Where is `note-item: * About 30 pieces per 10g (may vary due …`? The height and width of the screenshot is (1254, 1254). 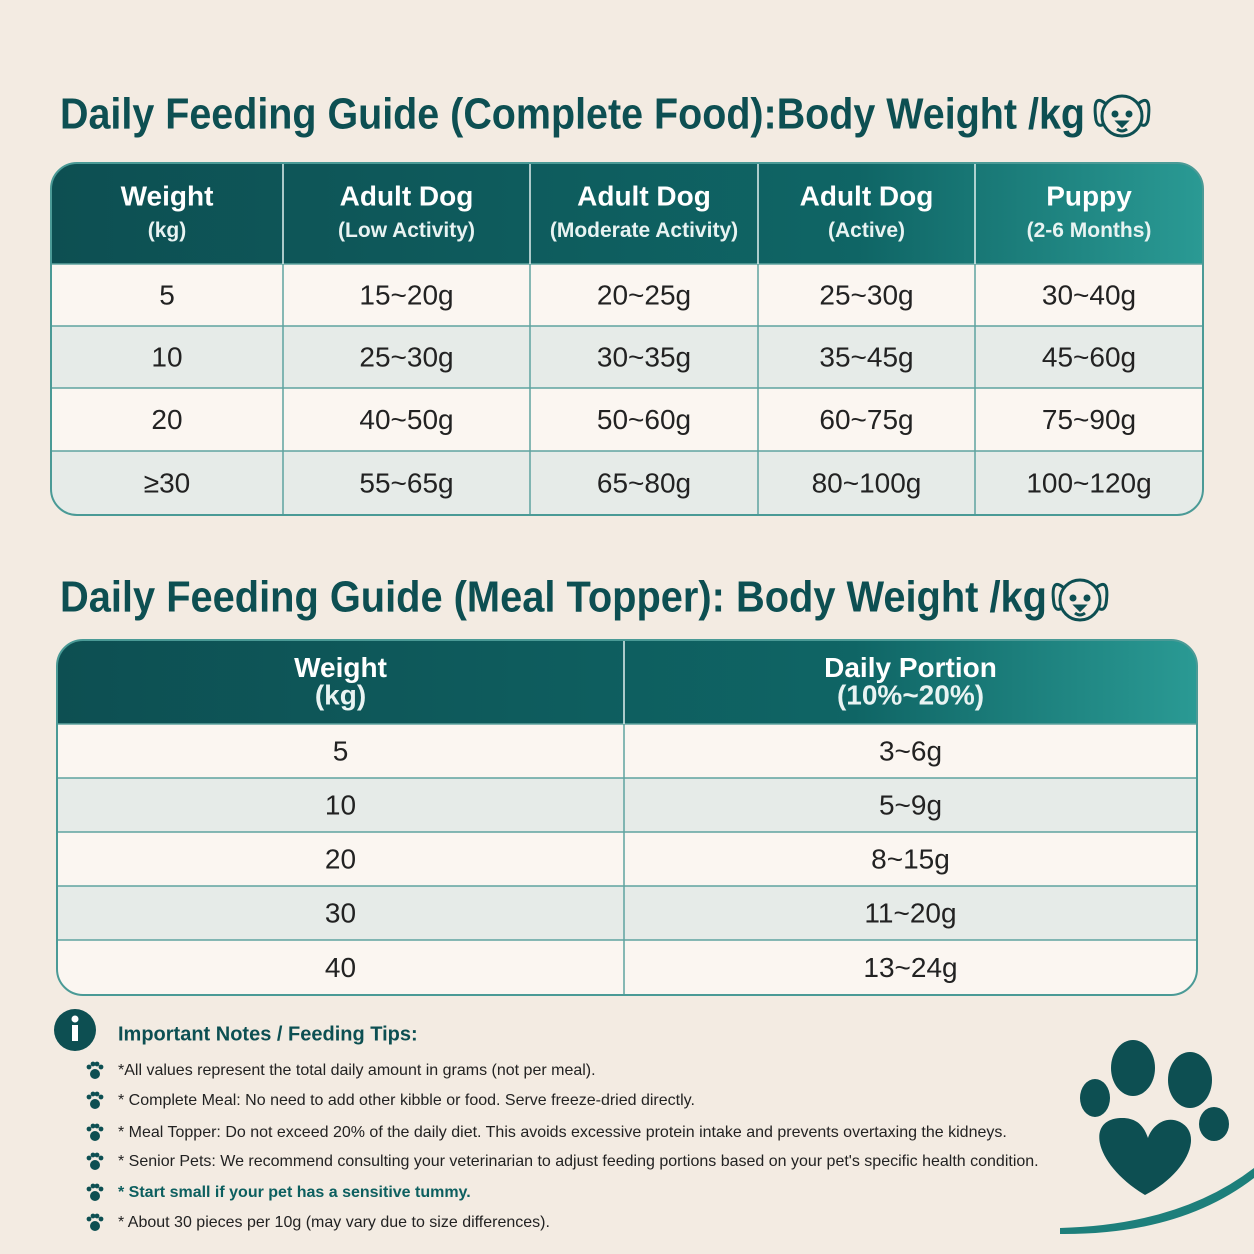 note-item: * About 30 pieces per 10g (may vary due … is located at coordinates (334, 1222).